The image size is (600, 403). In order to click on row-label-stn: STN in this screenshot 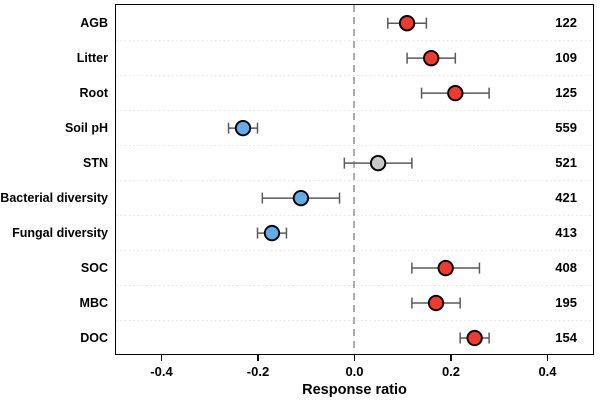, I will do `click(95, 163)`.